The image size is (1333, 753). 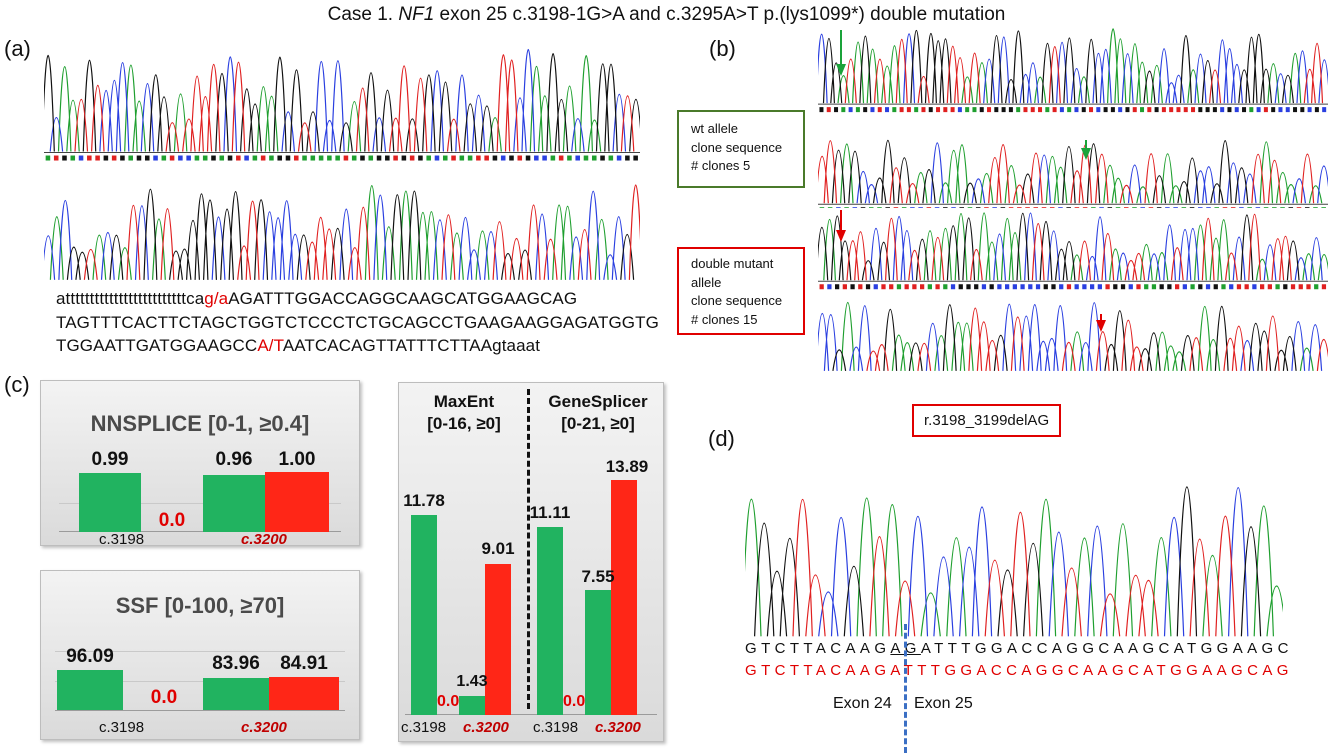 I want to click on maxent-title-1: MaxEnt, so click(x=464, y=401).